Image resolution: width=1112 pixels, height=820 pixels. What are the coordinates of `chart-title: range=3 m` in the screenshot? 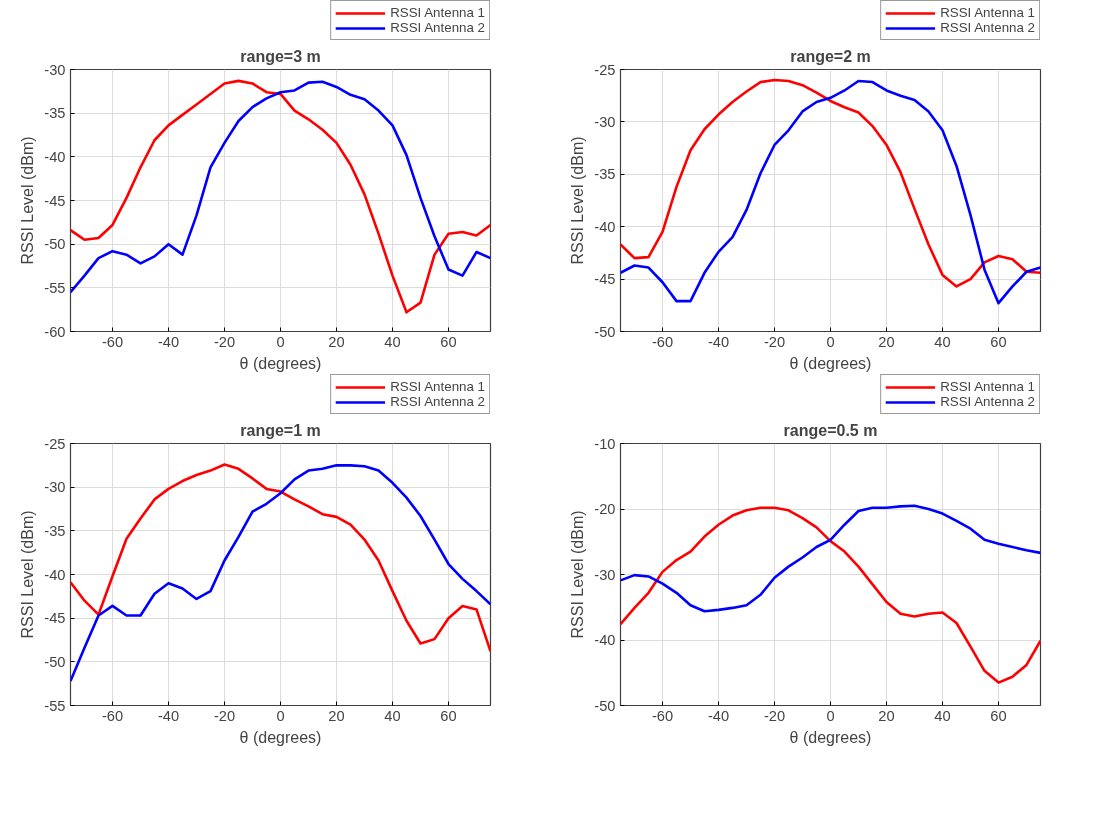 It's located at (280, 56).